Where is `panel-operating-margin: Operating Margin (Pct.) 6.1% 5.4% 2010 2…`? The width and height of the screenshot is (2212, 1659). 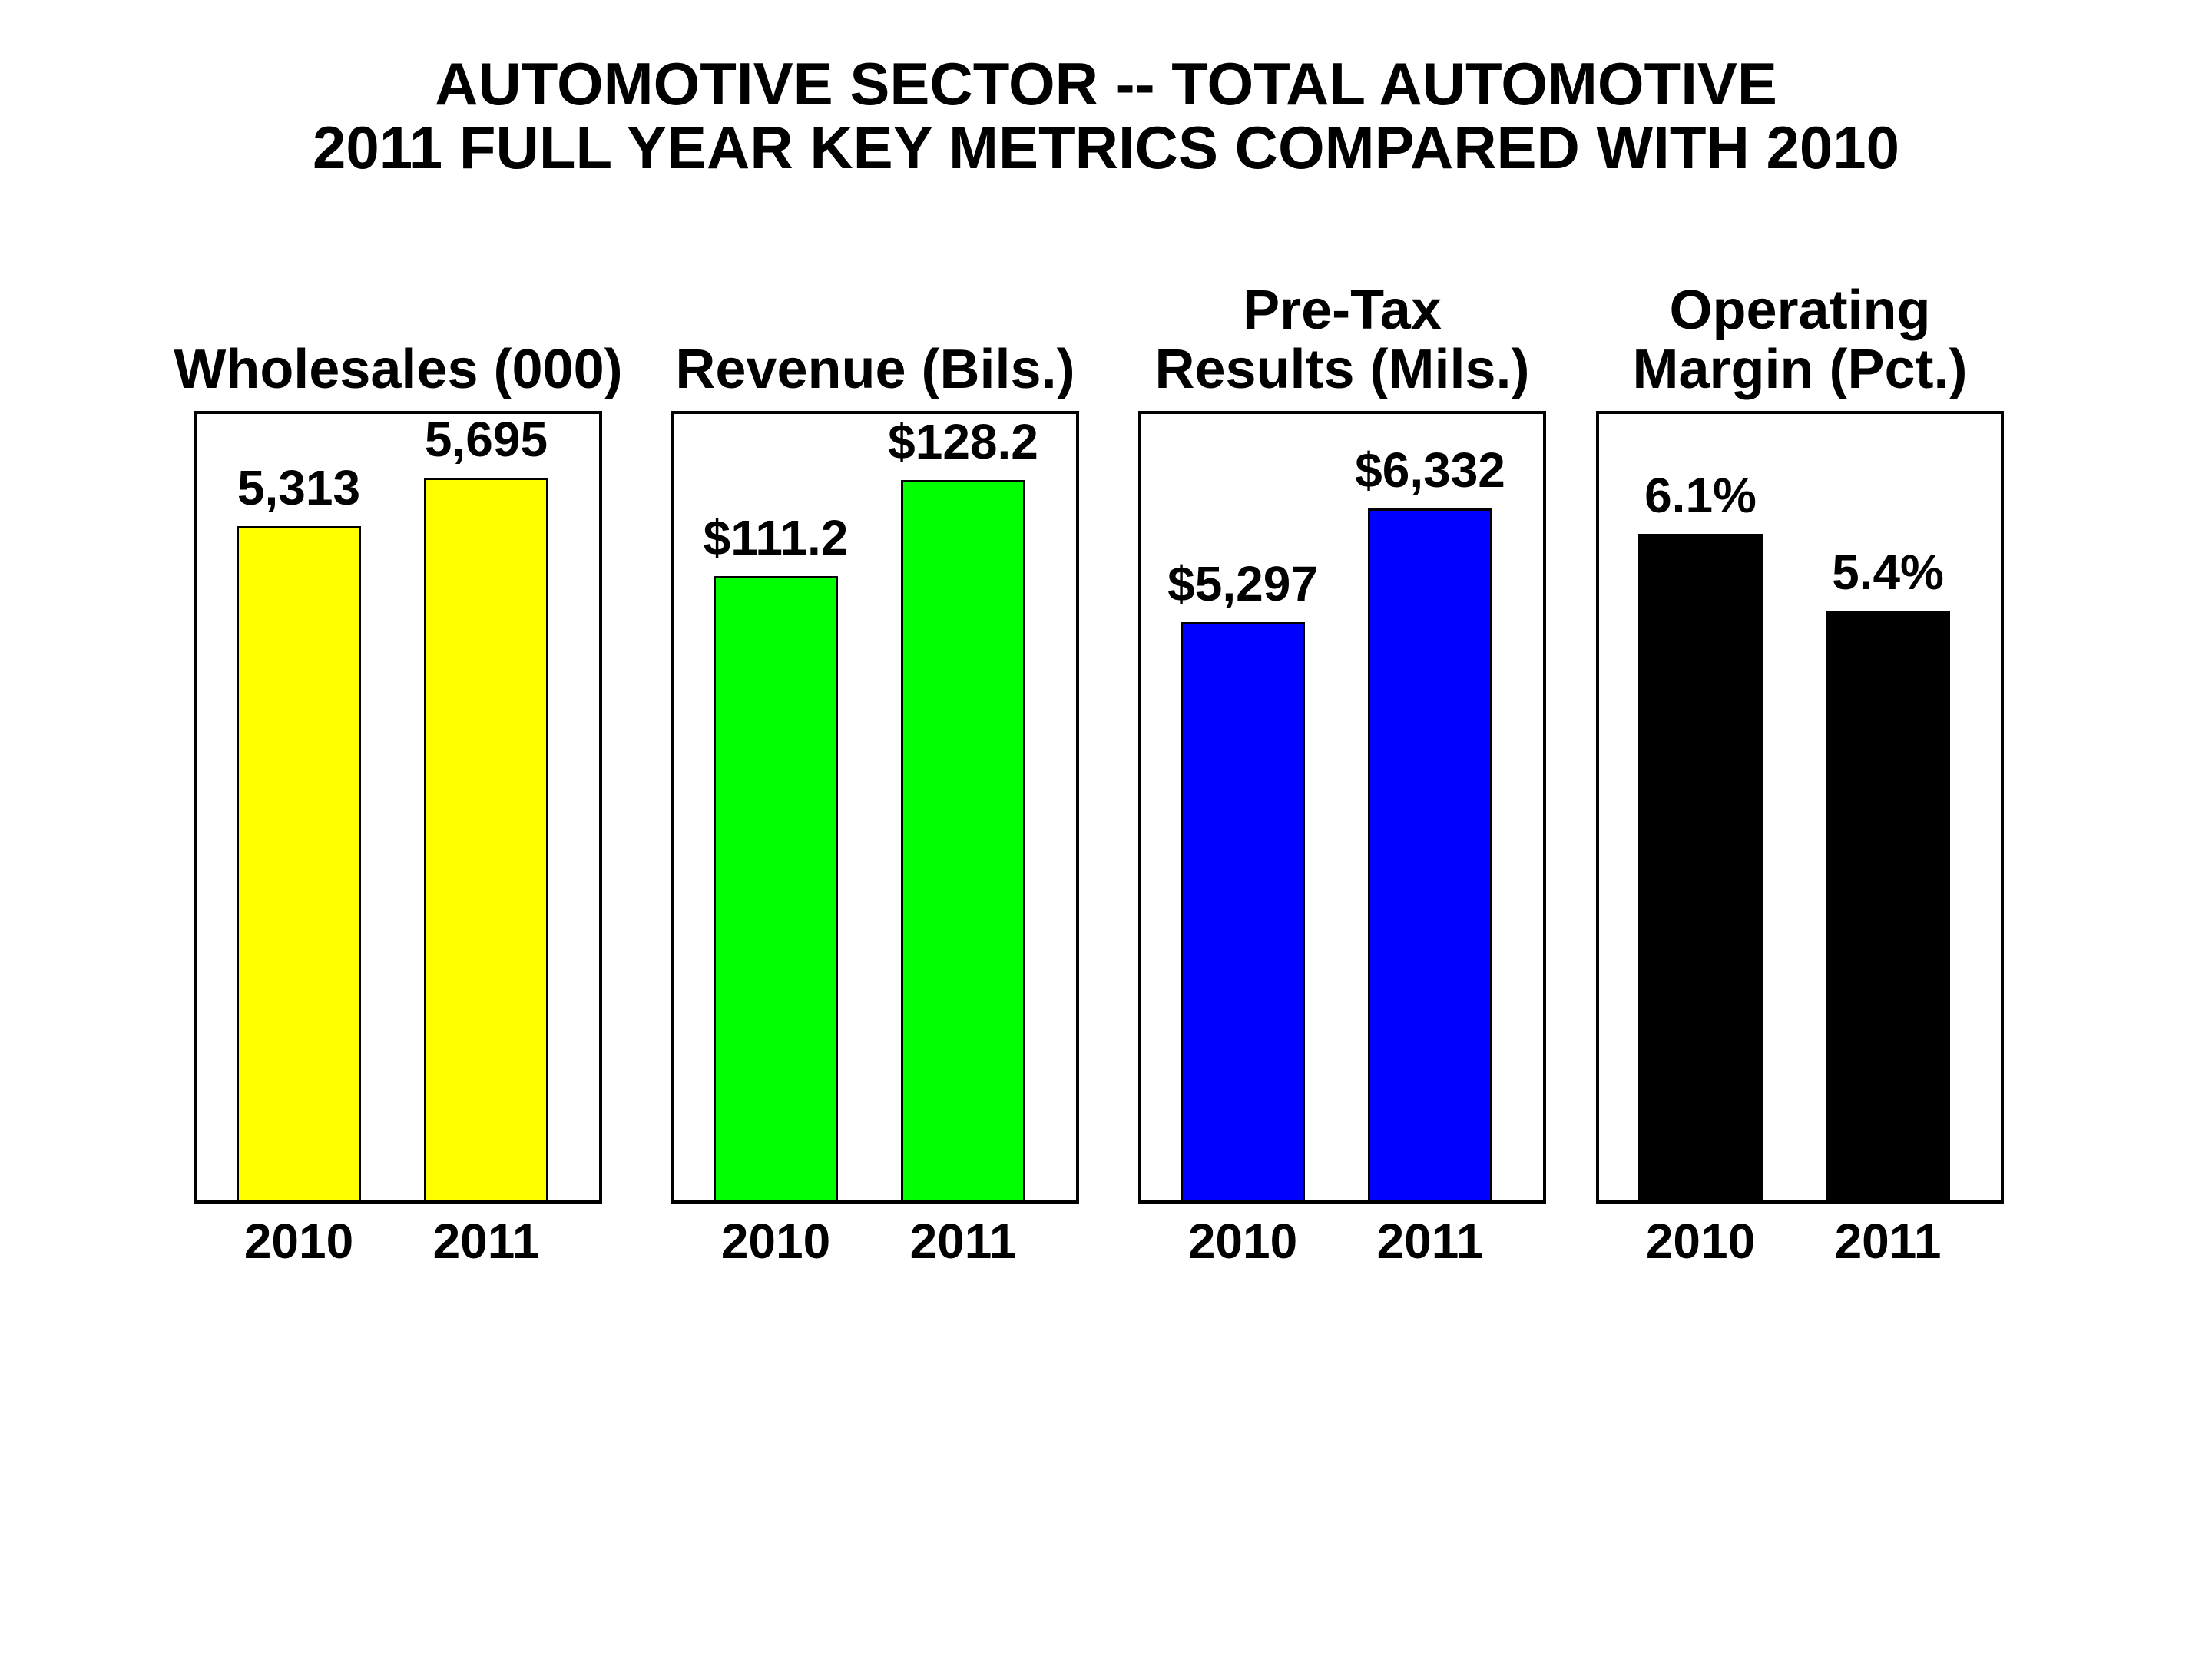 panel-operating-margin: Operating Margin (Pct.) 6.1% 5.4% 2010 2… is located at coordinates (1800, 774).